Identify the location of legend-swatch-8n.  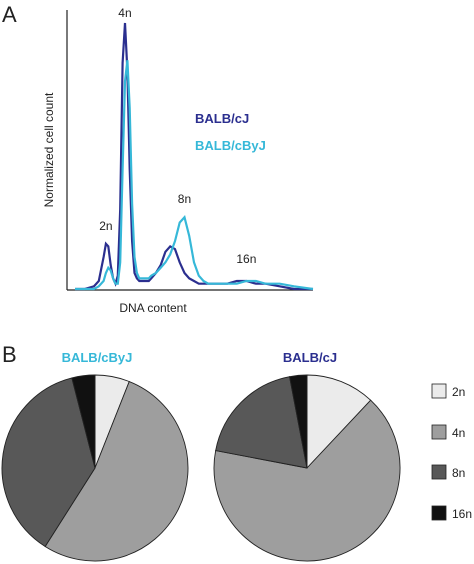
(439, 472).